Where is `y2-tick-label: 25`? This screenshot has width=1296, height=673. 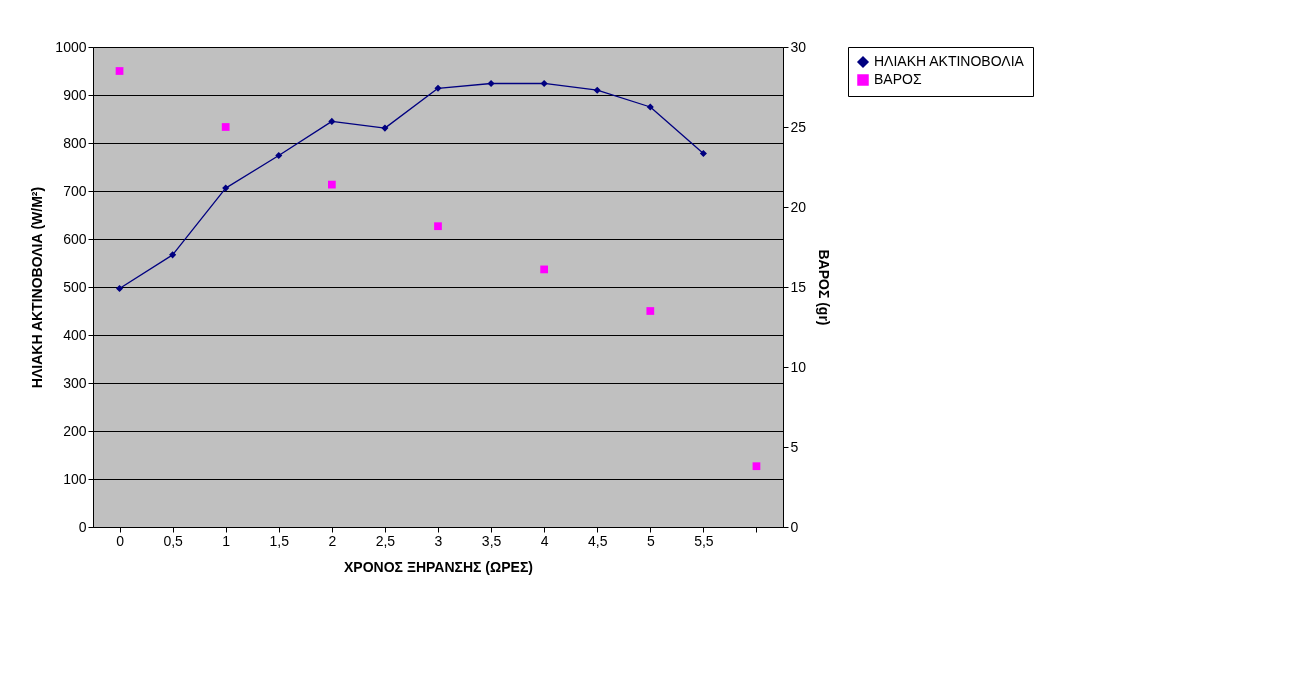 y2-tick-label: 25 is located at coordinates (798, 126).